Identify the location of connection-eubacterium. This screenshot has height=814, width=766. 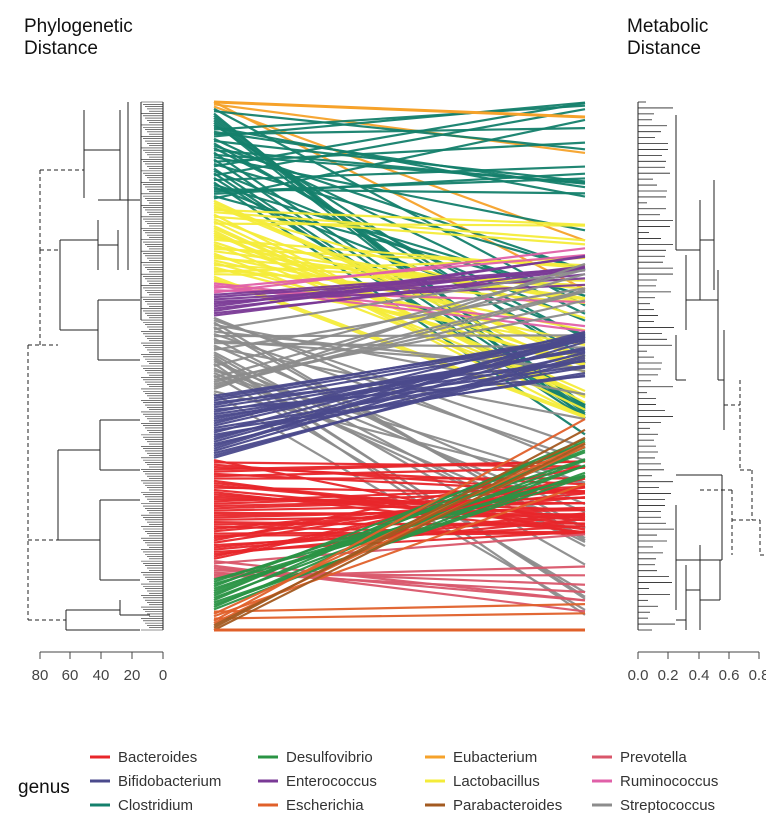
(399, 109).